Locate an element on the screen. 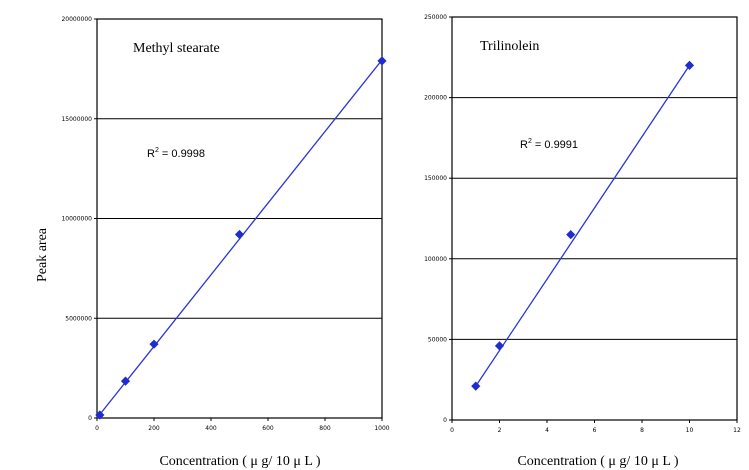  r-squared-annotation: R2 = 0.9991 is located at coordinates (549, 144).